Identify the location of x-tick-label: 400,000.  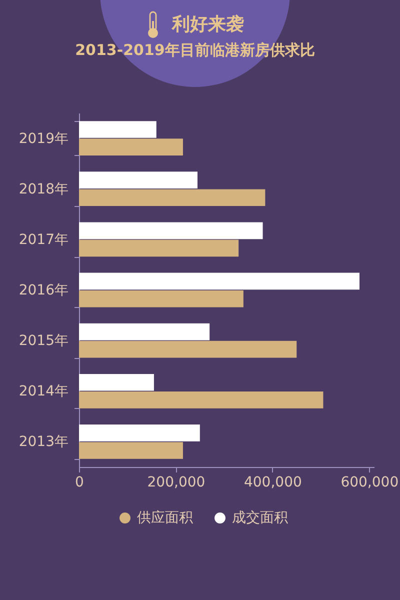
(273, 482).